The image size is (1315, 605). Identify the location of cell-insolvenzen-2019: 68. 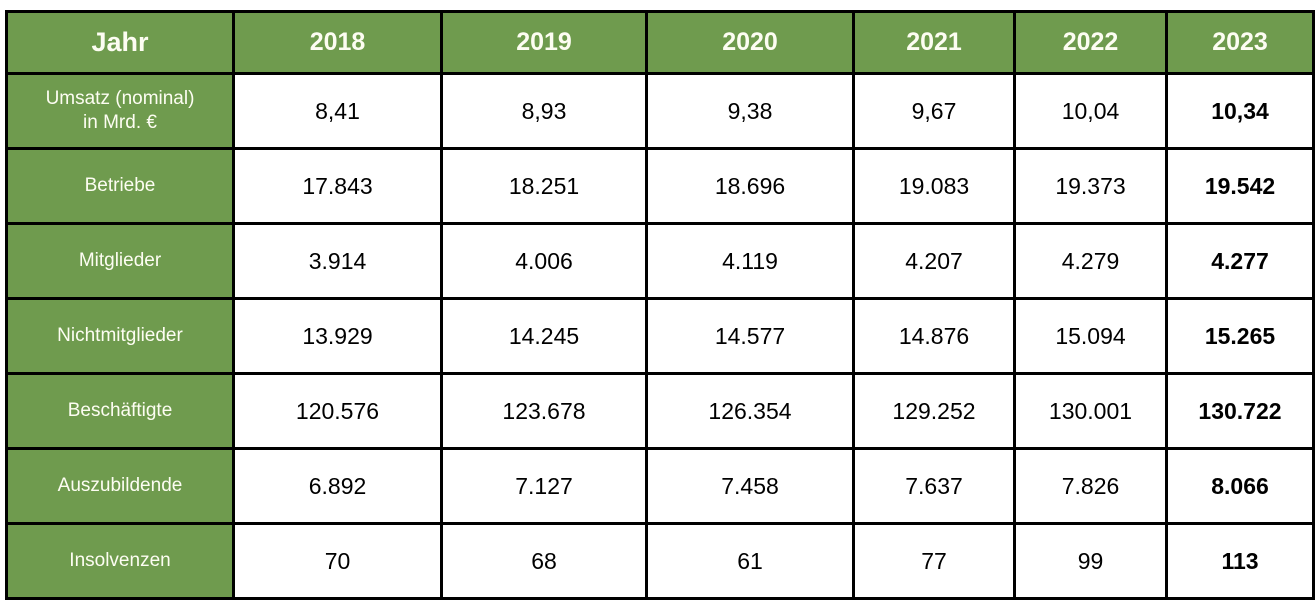
(544, 561).